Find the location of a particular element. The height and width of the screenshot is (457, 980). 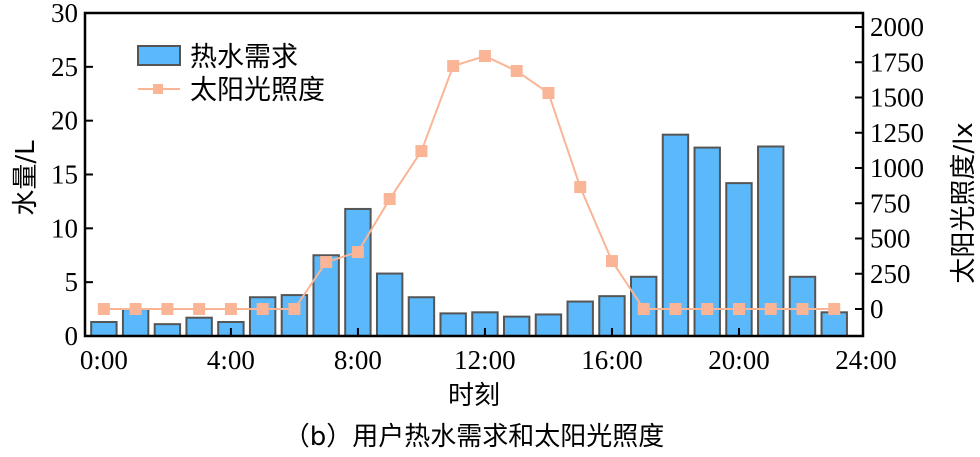

legend-line-marker is located at coordinates (158, 89).